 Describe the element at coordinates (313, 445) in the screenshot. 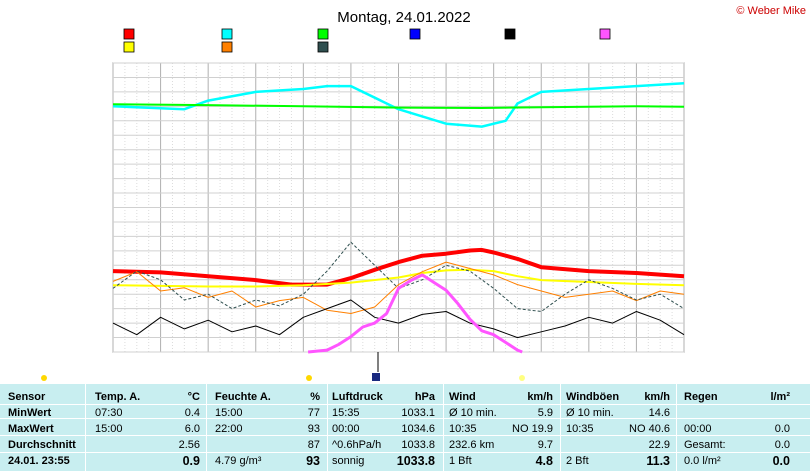

I see `table-cell: 87` at that location.